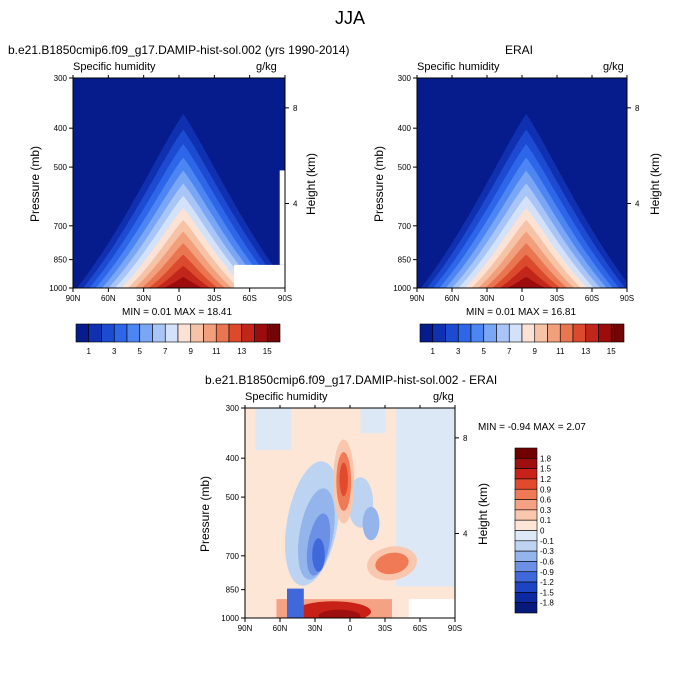 The height and width of the screenshot is (700, 700). What do you see at coordinates (546, 479) in the screenshot?
I see `colorbar-label: 1.2` at bounding box center [546, 479].